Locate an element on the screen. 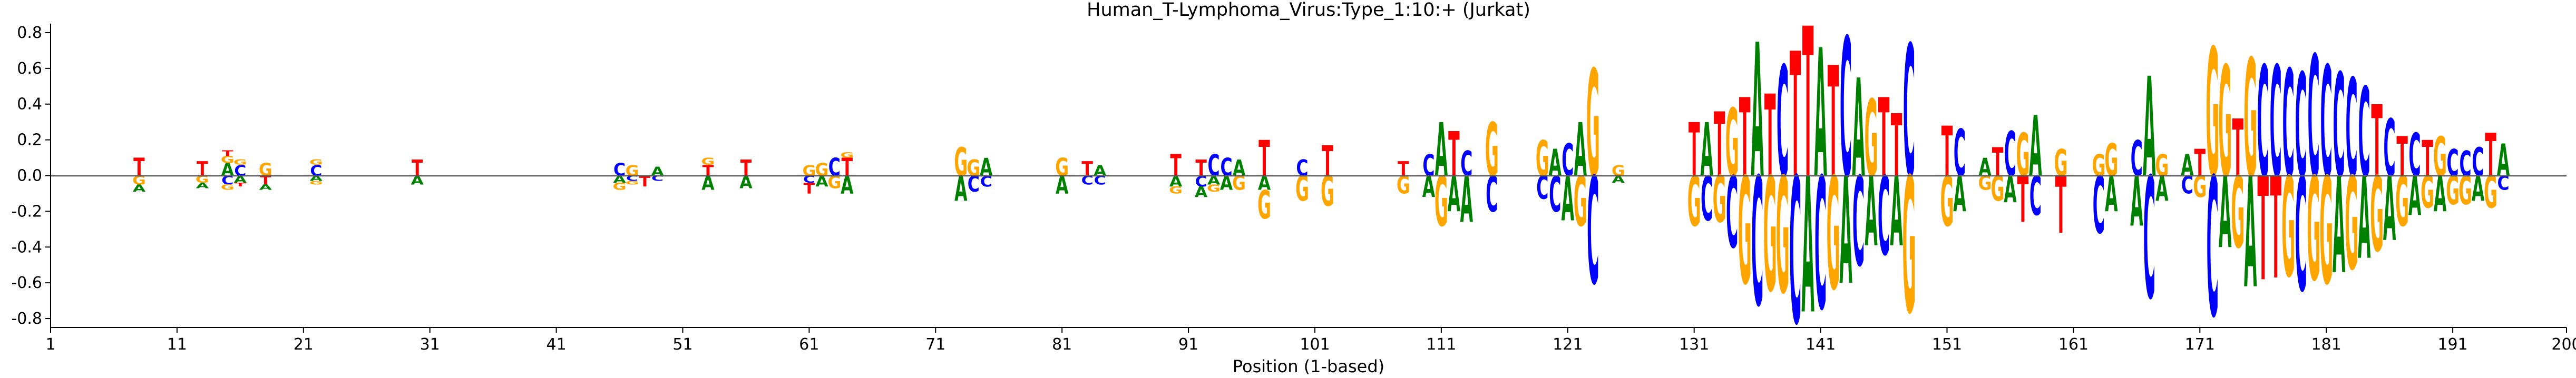  y-tick-label: 0.2 is located at coordinates (29, 140).